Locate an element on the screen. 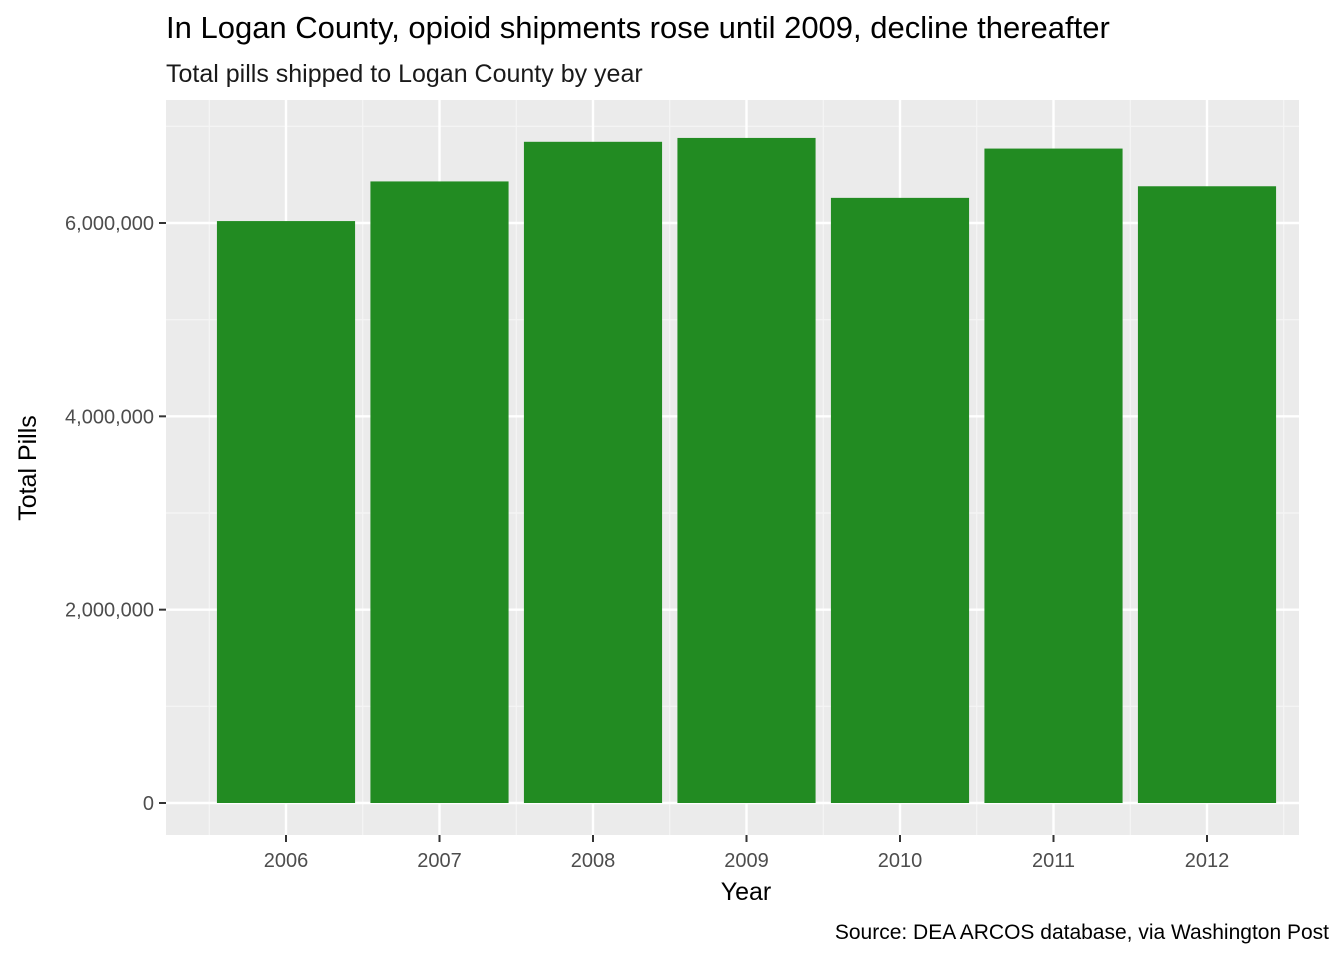 The image size is (1344, 960). x-tick-label: 2007 is located at coordinates (439, 861).